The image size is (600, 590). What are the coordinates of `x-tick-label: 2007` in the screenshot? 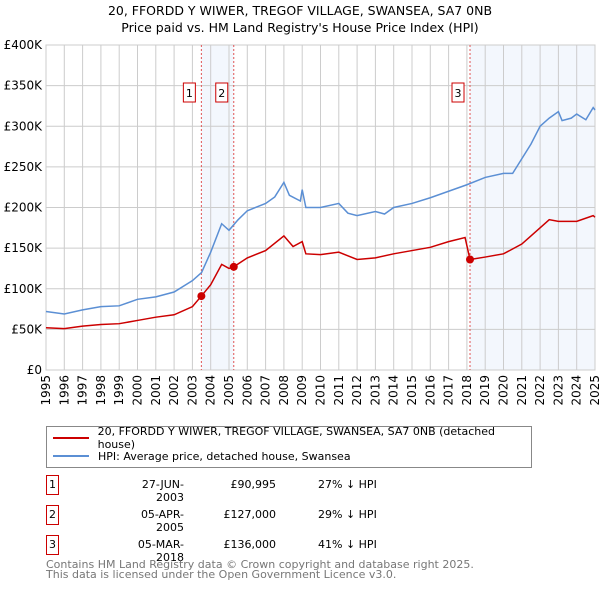 It's located at (266, 390).